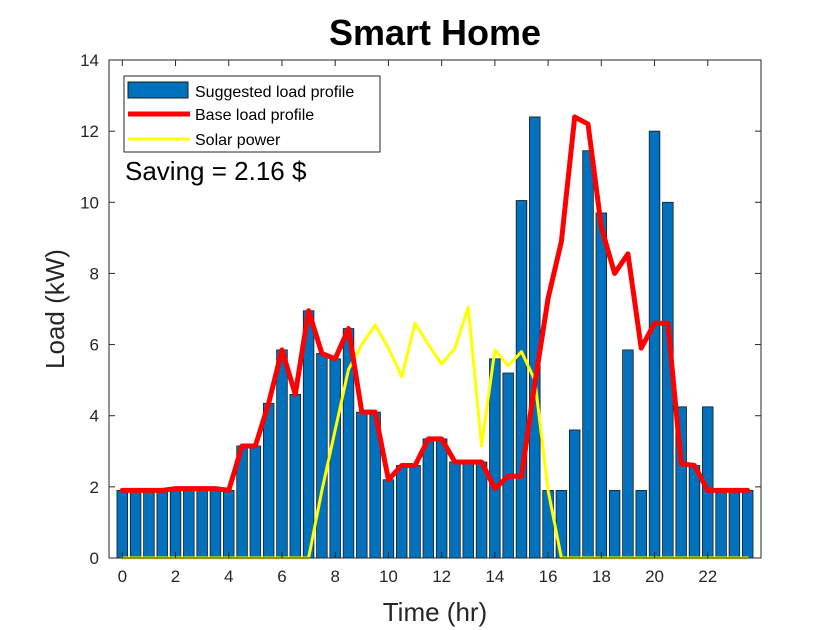  I want to click on y-tick-label-4: 4, so click(94, 416).